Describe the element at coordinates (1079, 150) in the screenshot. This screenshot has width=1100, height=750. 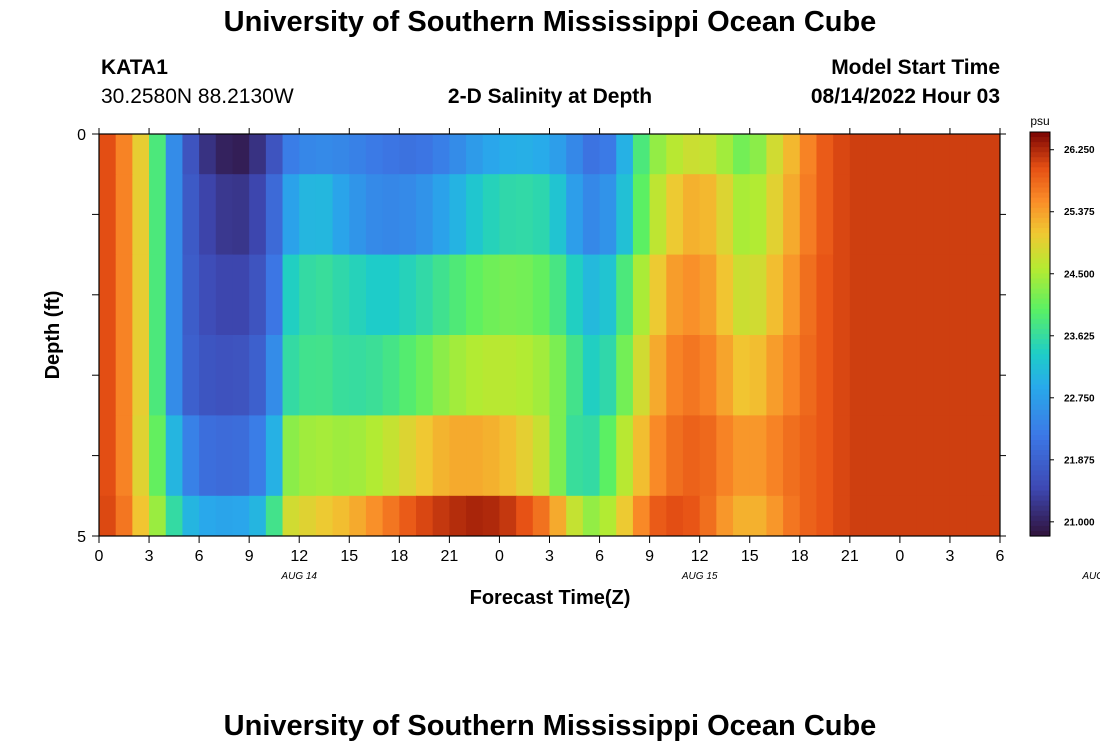
I see `colorbar-label: 26.250` at that location.